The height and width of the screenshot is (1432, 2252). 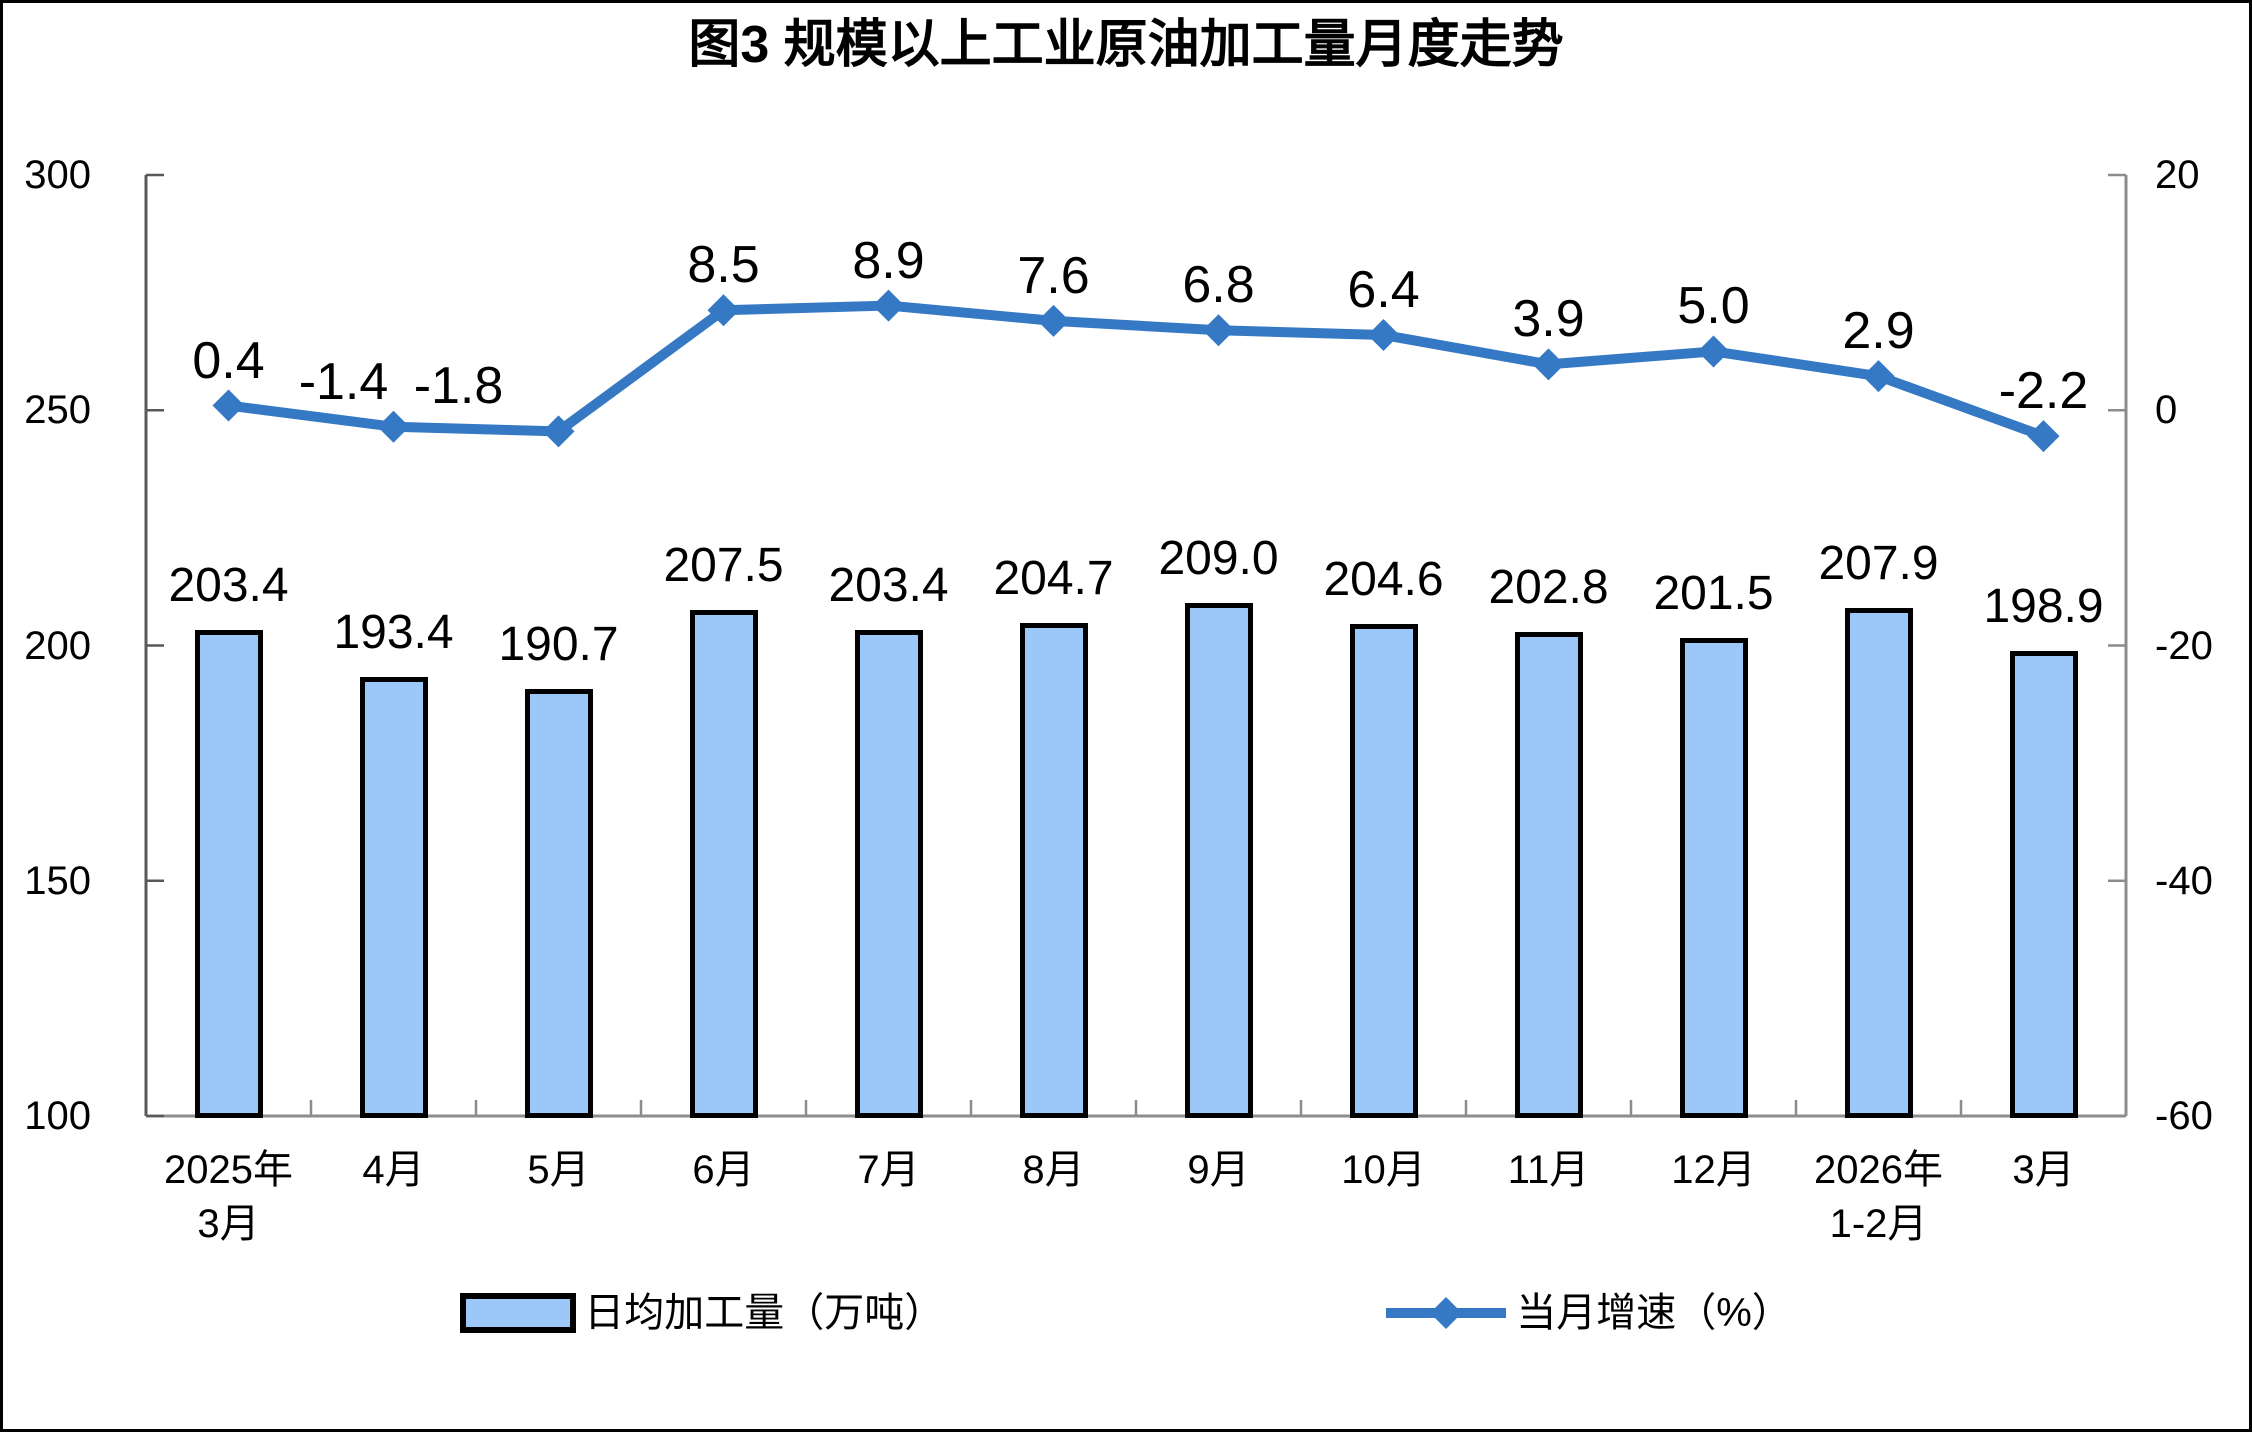 I want to click on line-series-swatch, so click(x=1446, y=1313).